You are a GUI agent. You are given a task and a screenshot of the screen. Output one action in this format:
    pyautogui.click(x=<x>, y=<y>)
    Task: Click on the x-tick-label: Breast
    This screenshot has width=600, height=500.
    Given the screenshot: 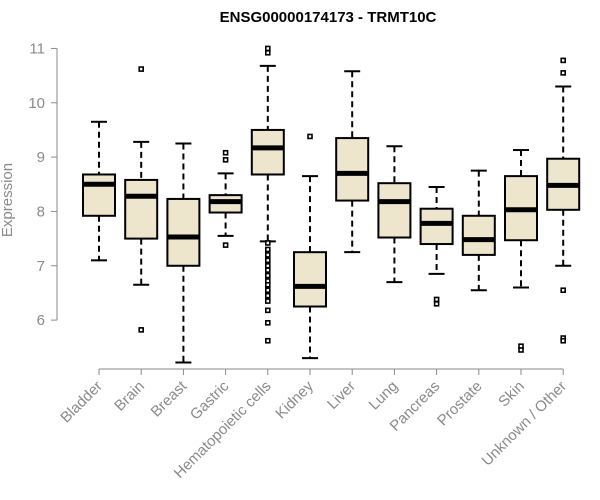 What is the action you would take?
    pyautogui.click(x=169, y=398)
    